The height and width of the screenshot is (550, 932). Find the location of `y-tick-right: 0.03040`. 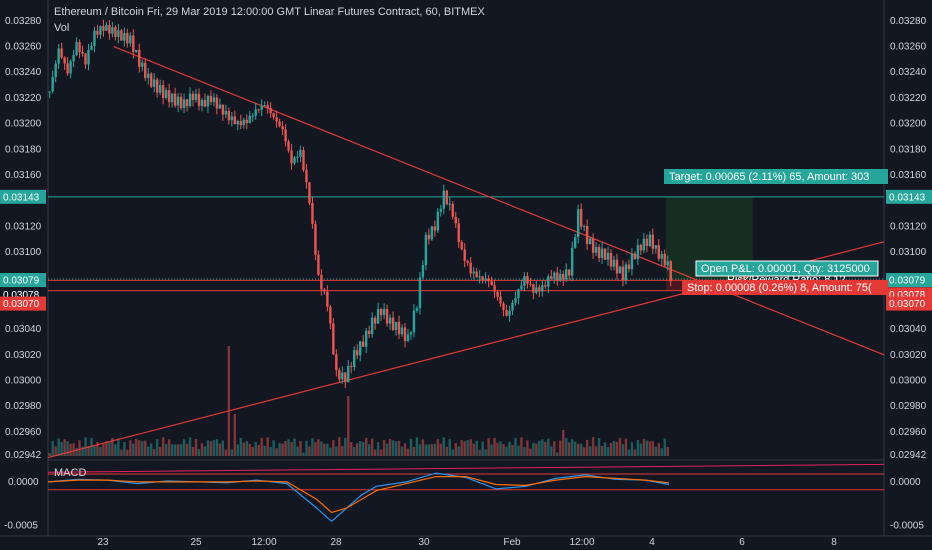

y-tick-right: 0.03040 is located at coordinates (908, 329).